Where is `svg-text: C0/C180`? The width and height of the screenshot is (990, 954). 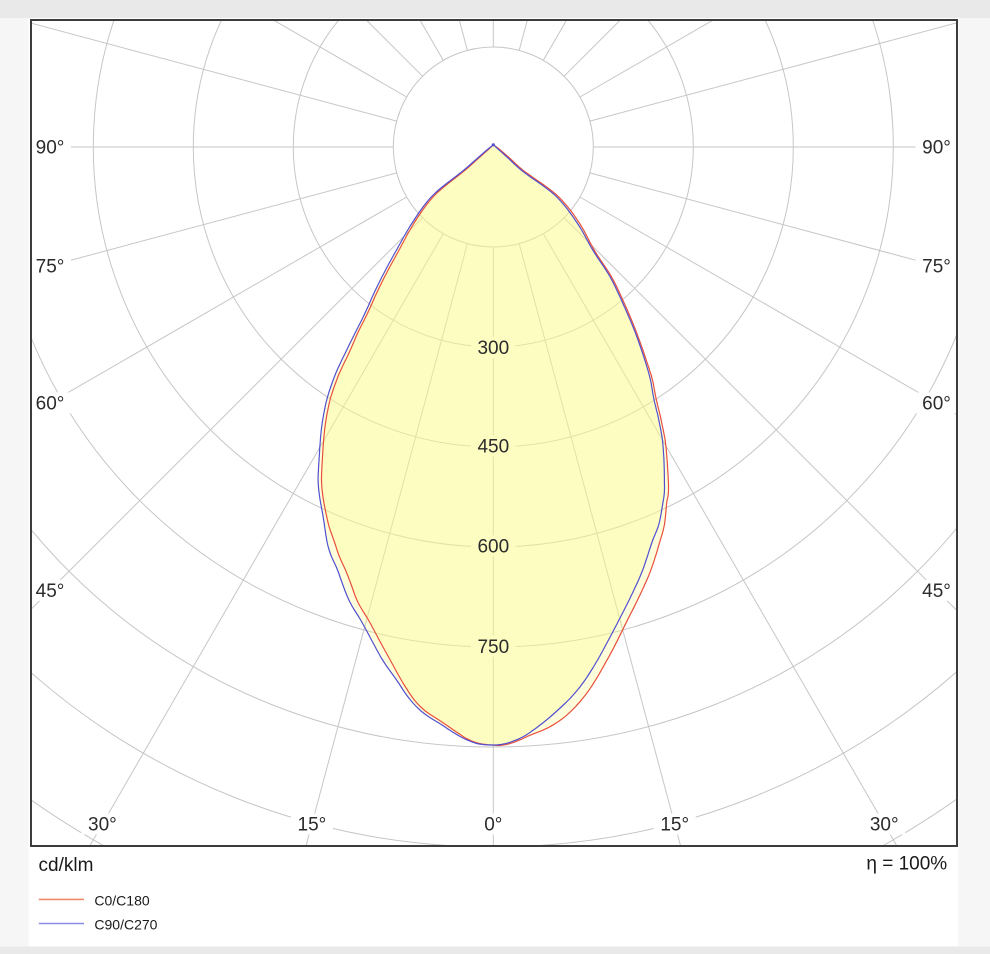 svg-text: C0/C180 is located at coordinates (121, 901).